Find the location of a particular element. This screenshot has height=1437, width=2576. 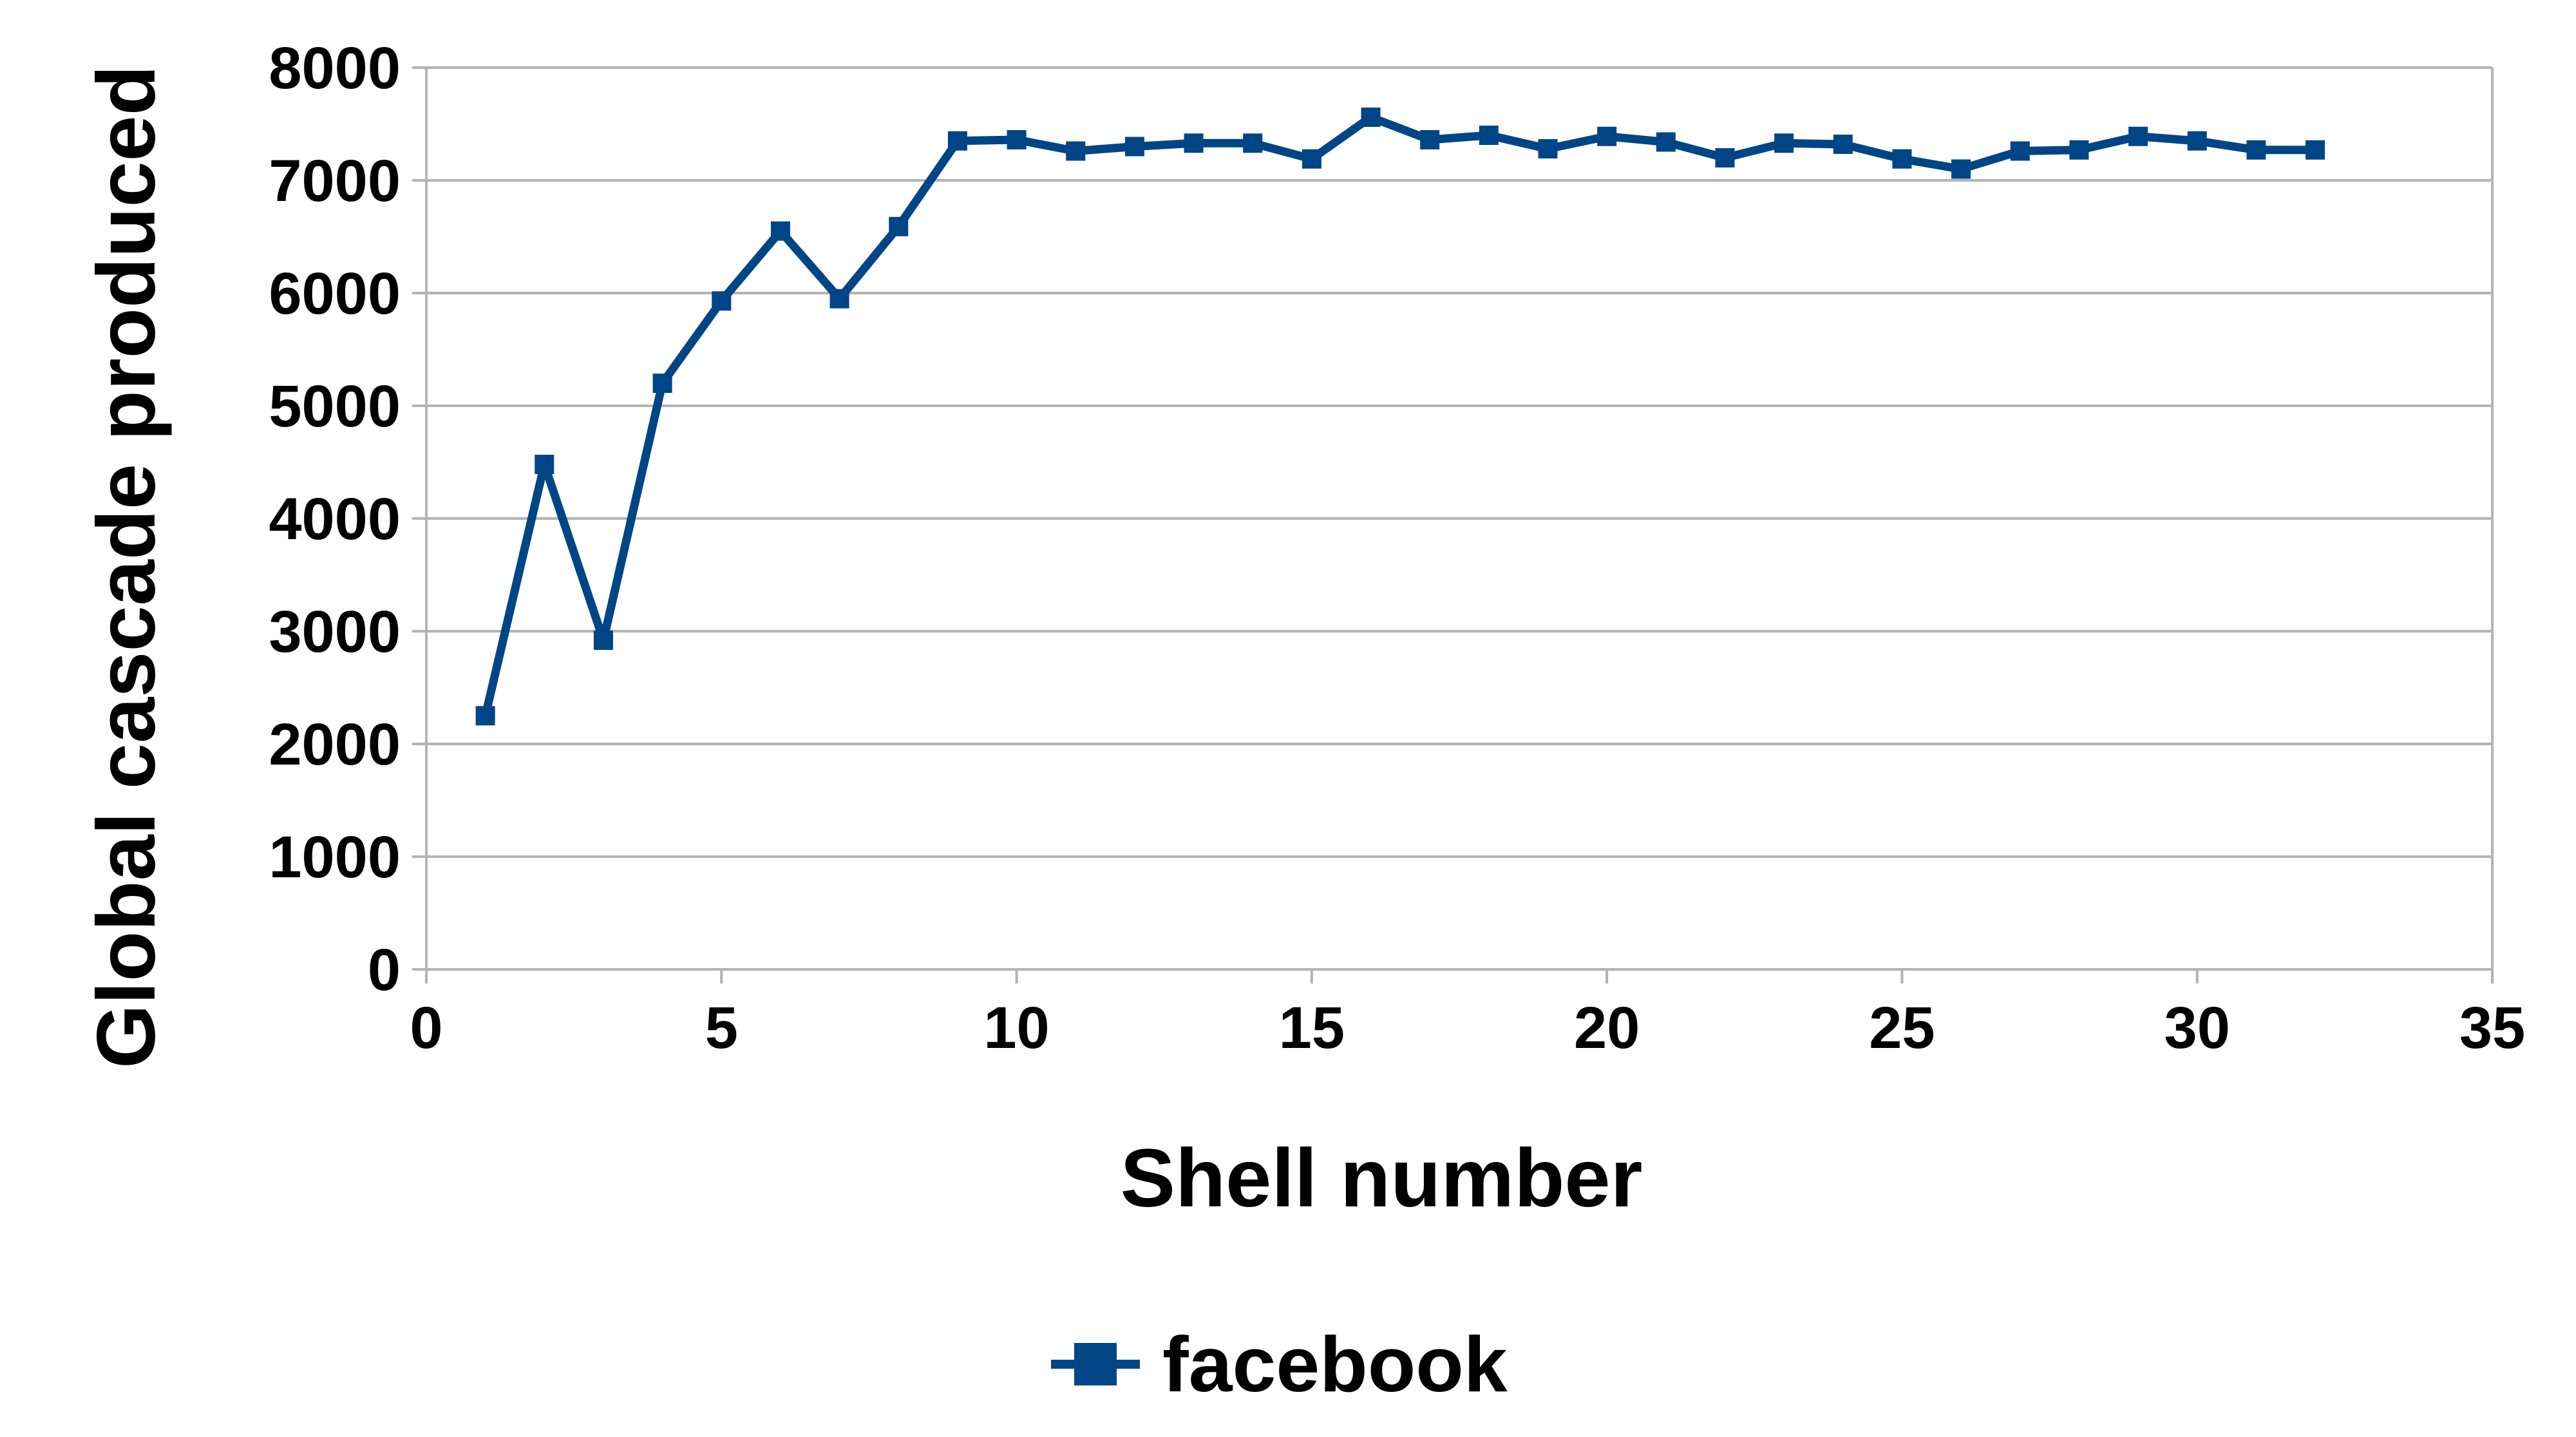

y-tick-label-6000: 6000 is located at coordinates (335, 294).